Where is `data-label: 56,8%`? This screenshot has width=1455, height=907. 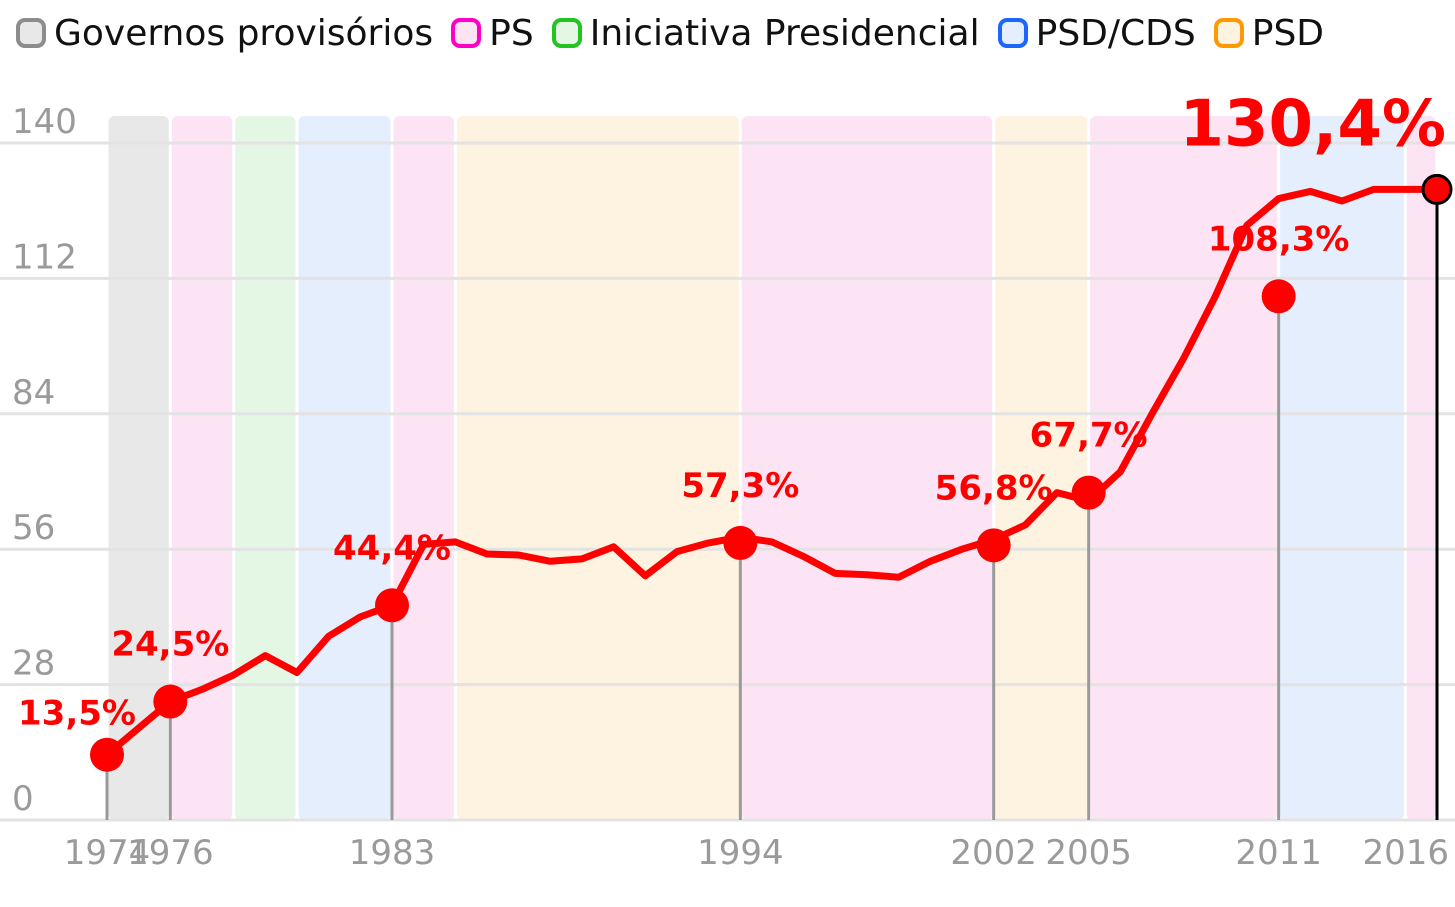 data-label: 56,8% is located at coordinates (994, 488).